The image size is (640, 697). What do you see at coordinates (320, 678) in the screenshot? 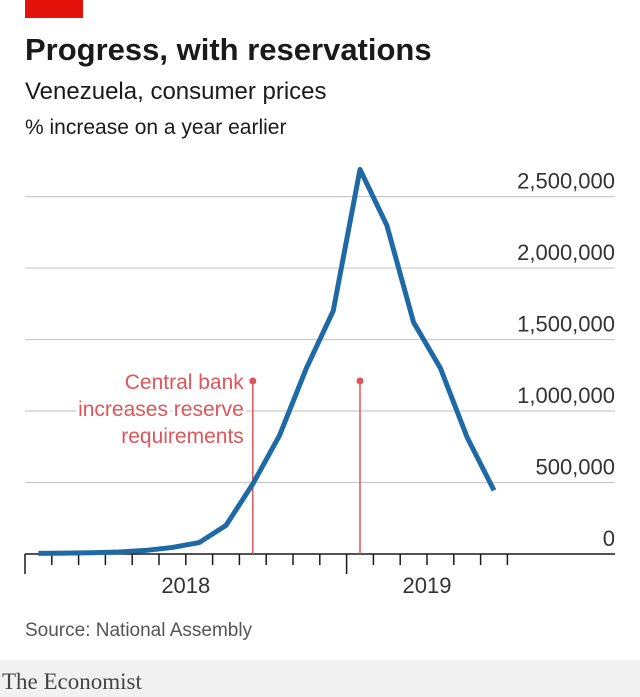
I see `footer` at bounding box center [320, 678].